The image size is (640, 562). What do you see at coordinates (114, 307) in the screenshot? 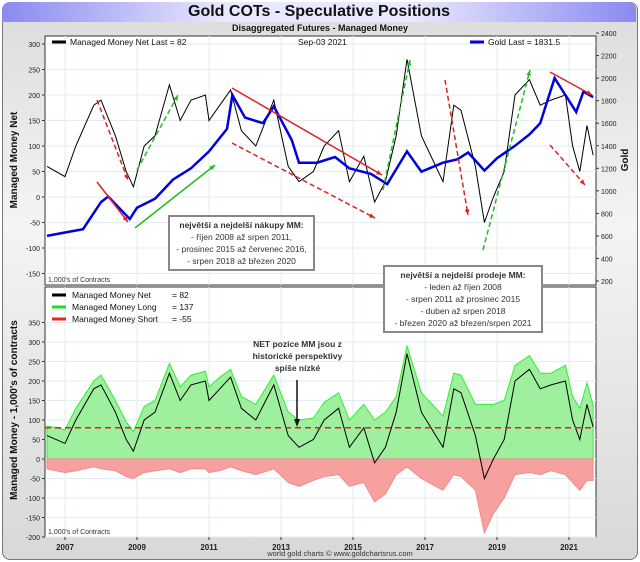
I see `legend-label: Managed Money Long` at bounding box center [114, 307].